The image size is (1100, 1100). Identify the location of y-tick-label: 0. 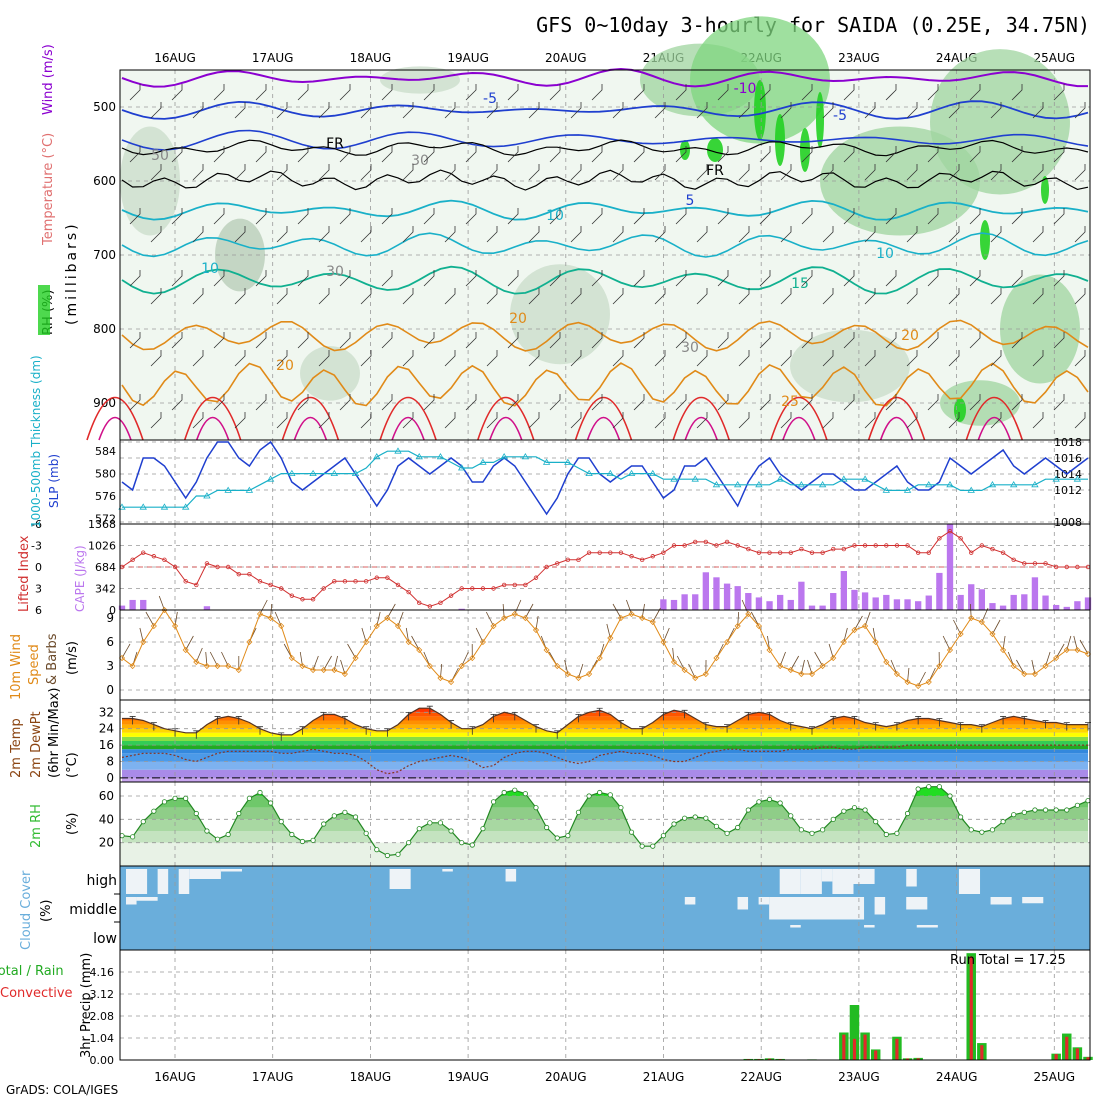
(110, 690).